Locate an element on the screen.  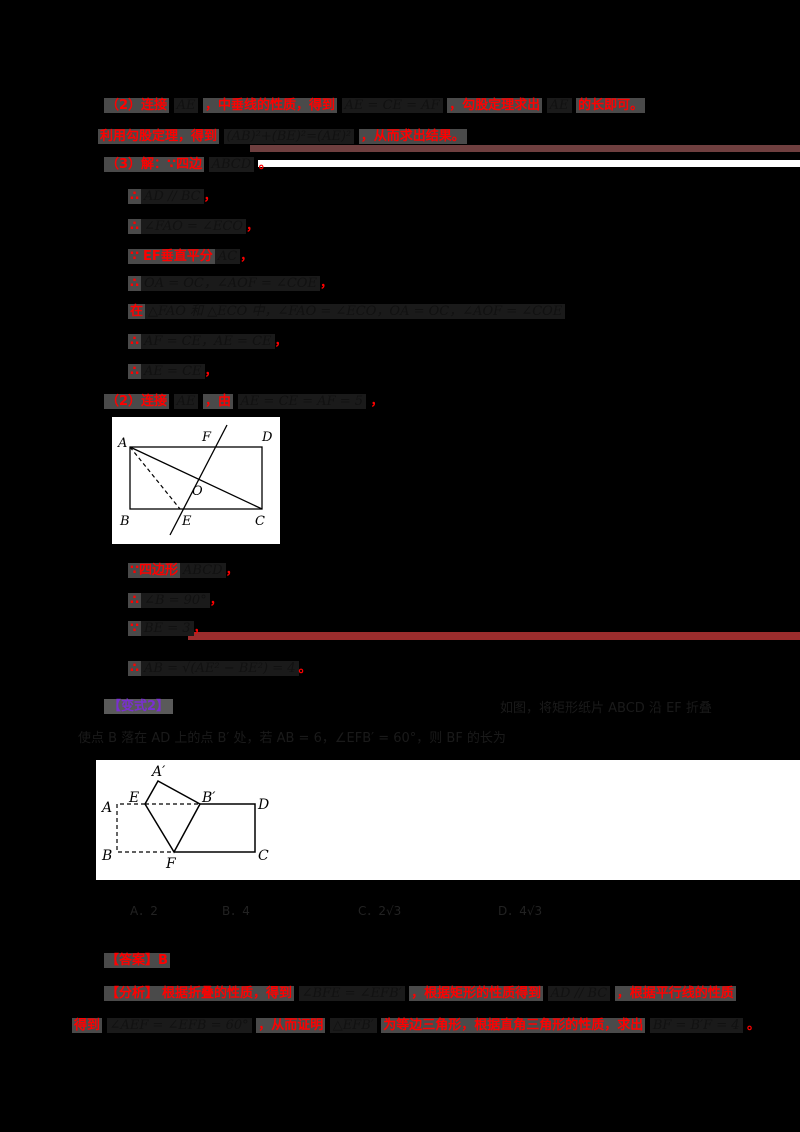
step-label: （2）连接 is located at coordinates (137, 105).